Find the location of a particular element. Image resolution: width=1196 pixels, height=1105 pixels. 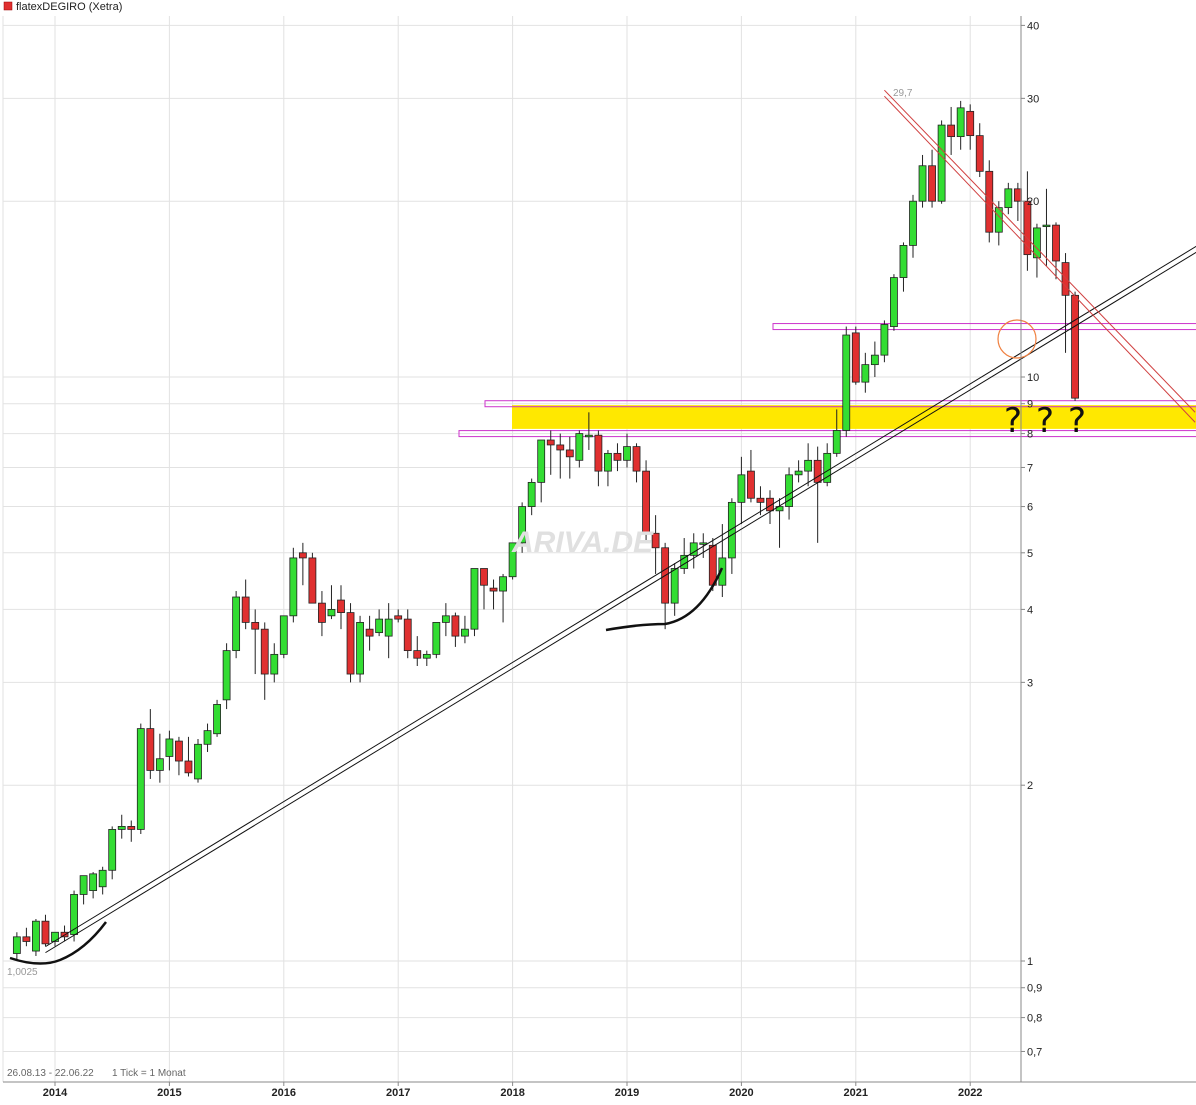

x-tick-label: 2018 is located at coordinates (512, 1093).